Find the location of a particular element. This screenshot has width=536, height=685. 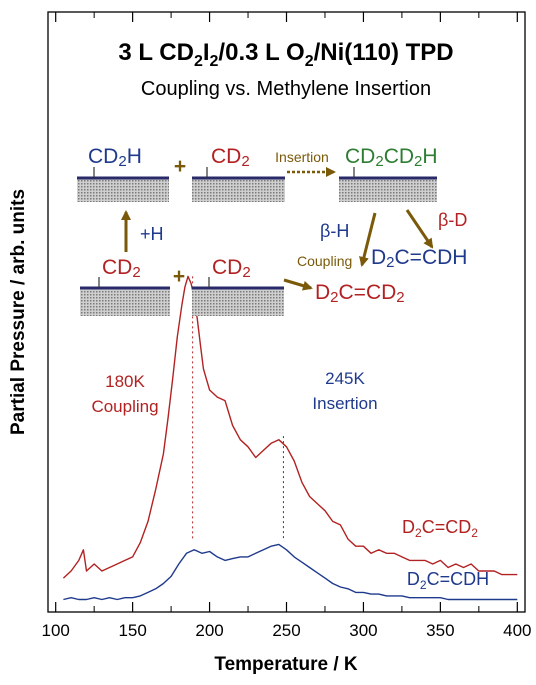

label-beta-h: β-H is located at coordinates (334, 231).